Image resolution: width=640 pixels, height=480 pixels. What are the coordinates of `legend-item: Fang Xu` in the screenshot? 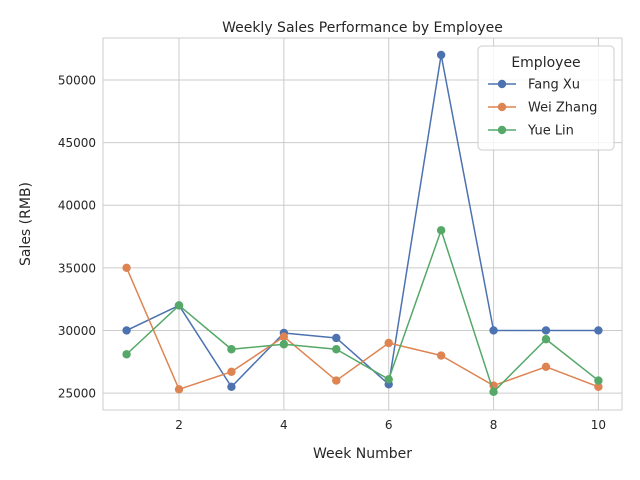 It's located at (534, 85).